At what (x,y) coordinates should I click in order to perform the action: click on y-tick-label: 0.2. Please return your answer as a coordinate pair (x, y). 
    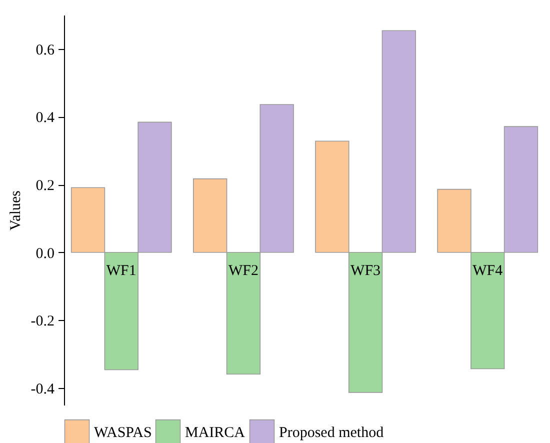
    Looking at the image, I should click on (45, 186).